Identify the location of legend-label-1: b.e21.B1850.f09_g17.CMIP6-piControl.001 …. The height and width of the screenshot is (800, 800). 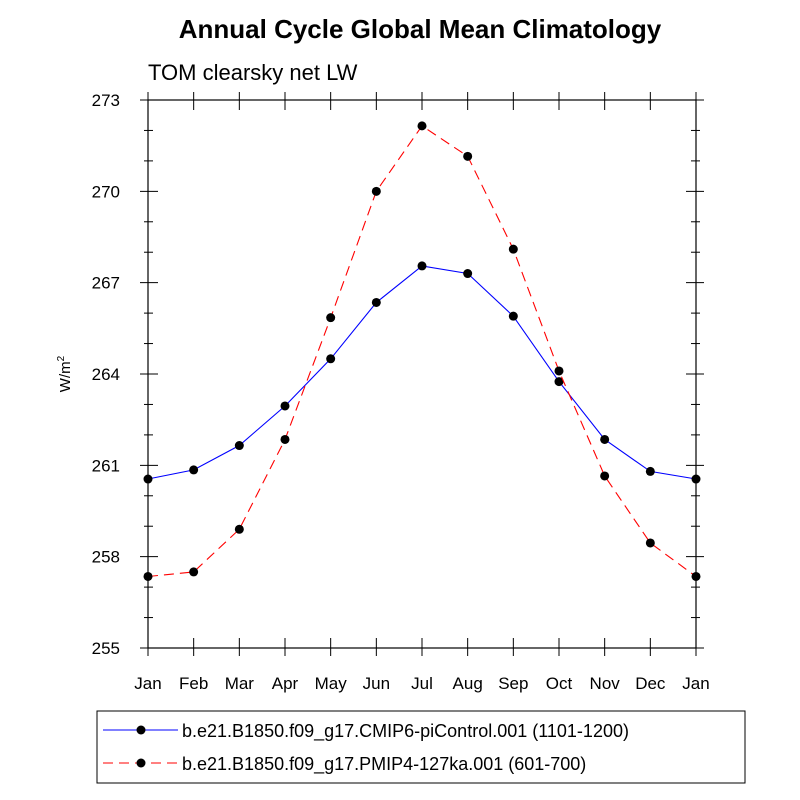
(405, 731).